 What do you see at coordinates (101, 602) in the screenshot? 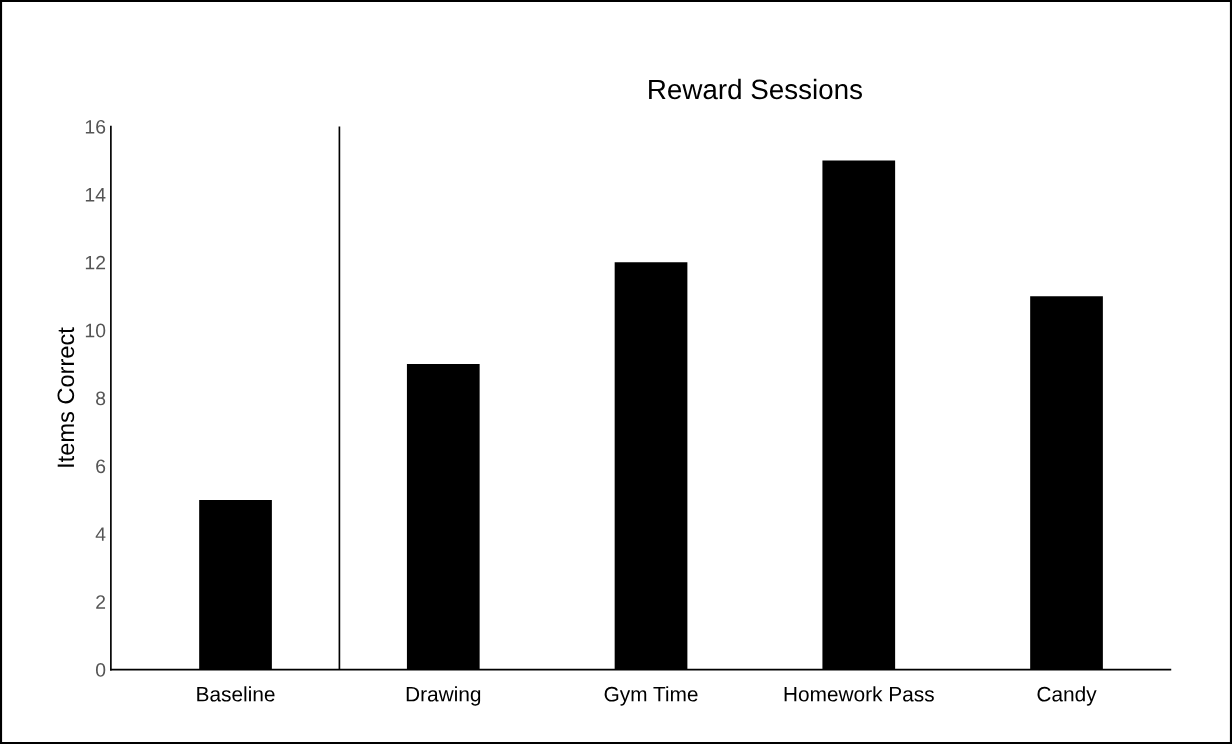
I see `y-tick-label: 2` at bounding box center [101, 602].